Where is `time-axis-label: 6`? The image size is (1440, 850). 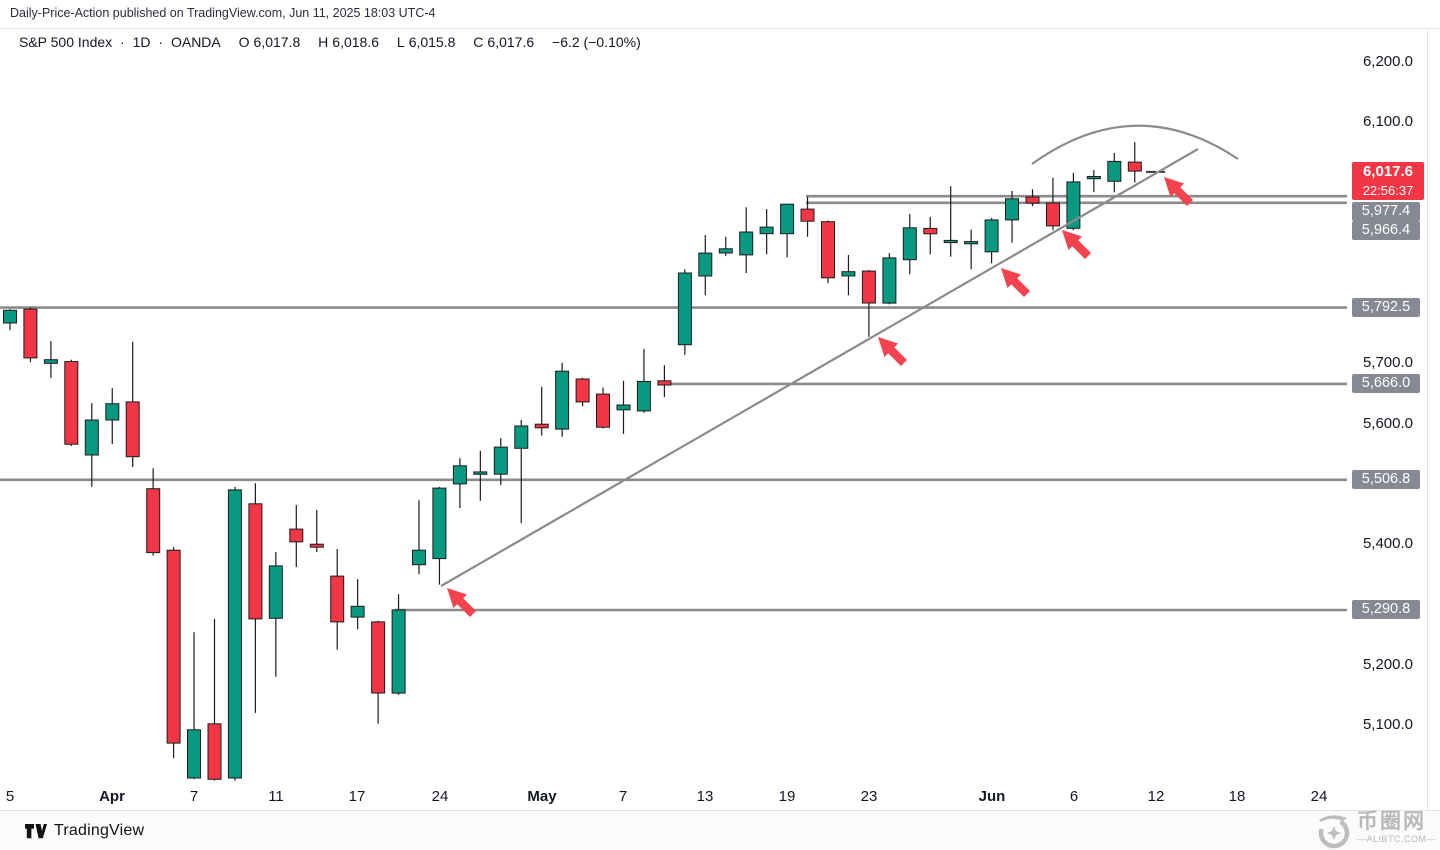 time-axis-label: 6 is located at coordinates (1074, 796).